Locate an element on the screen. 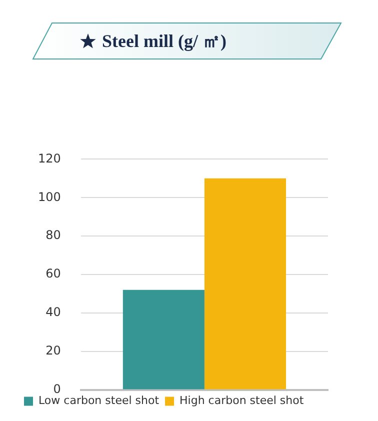  y-tick-label: 20 is located at coordinates (53, 350).